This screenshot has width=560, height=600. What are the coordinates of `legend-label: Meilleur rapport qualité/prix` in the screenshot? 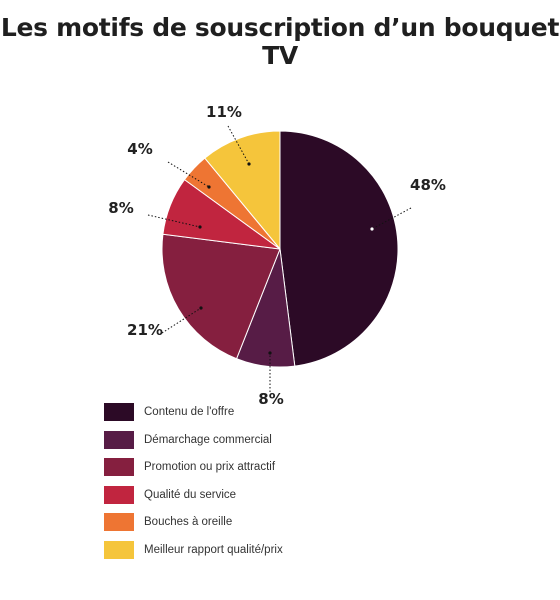 It's located at (213, 549).